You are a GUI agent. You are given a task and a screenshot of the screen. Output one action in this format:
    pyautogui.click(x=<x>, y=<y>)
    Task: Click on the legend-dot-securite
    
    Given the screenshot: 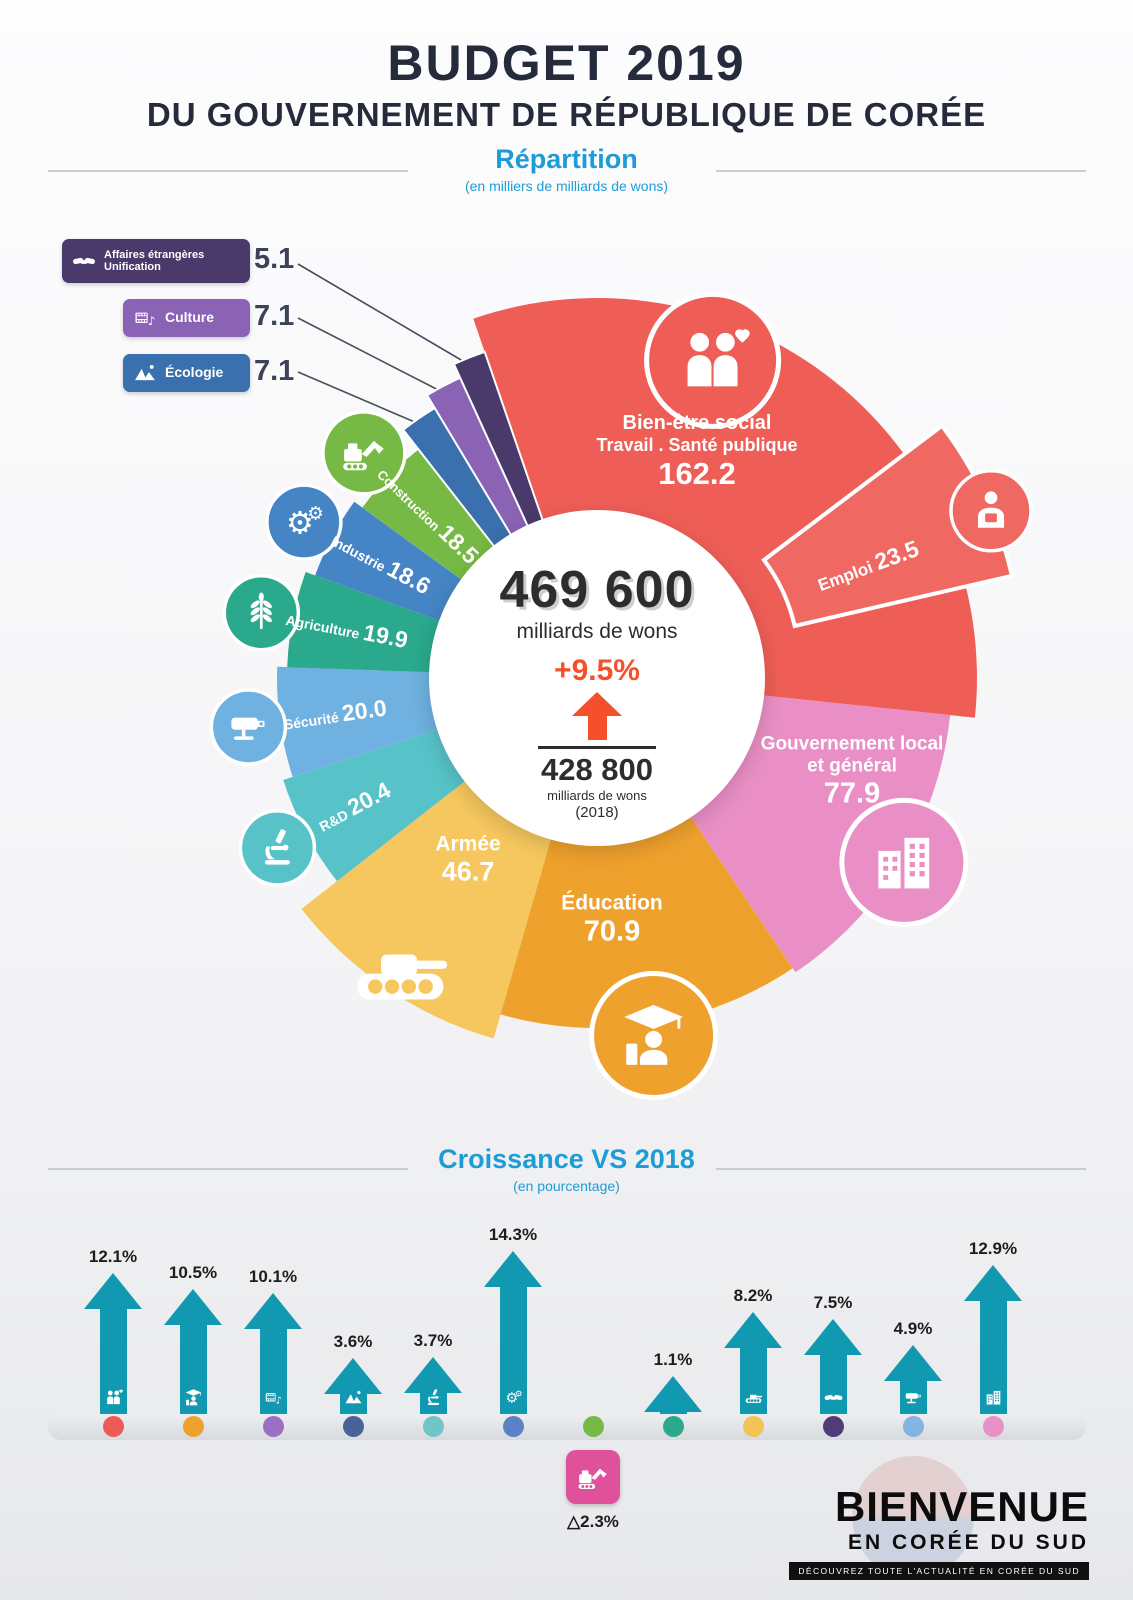 What is the action you would take?
    pyautogui.click(x=913, y=1426)
    